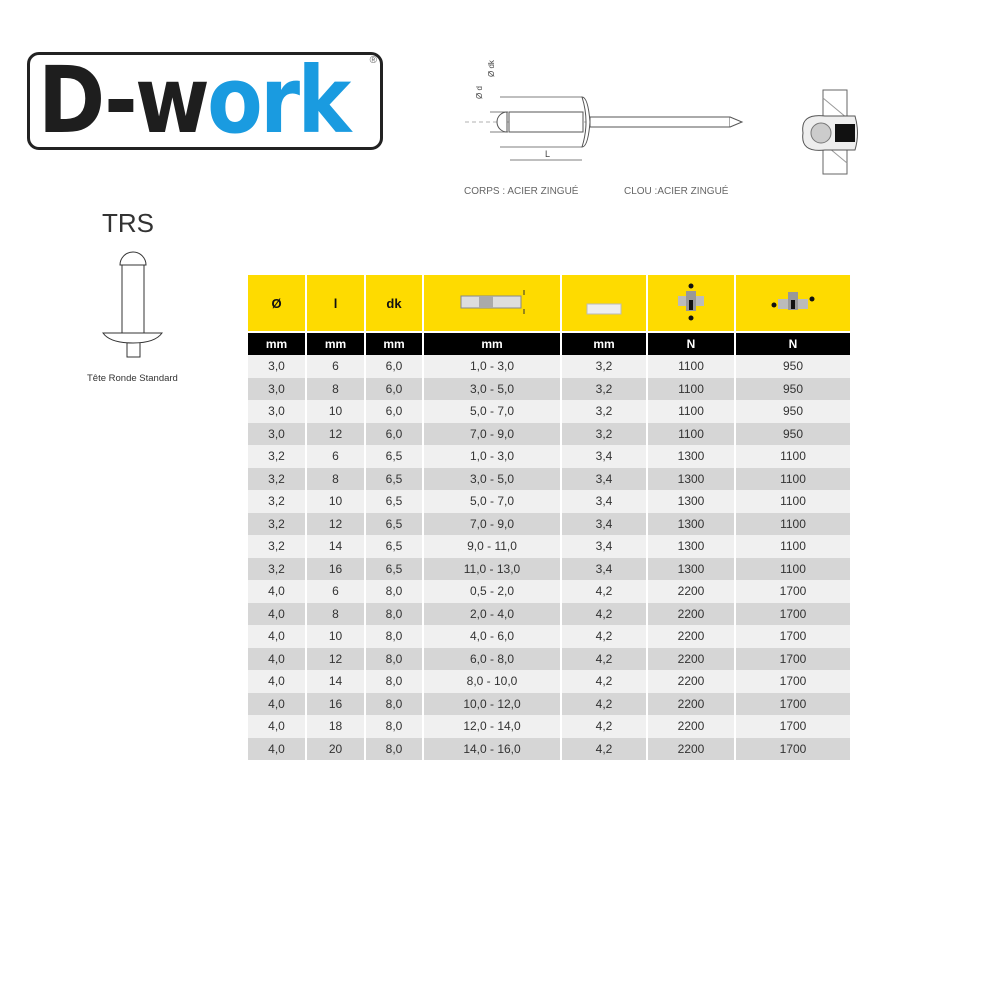 The width and height of the screenshot is (1005, 1005). I want to click on table-row: 3,2 12 6,5 7,0 - 9,0 3,4 1300 1100, so click(549, 523).